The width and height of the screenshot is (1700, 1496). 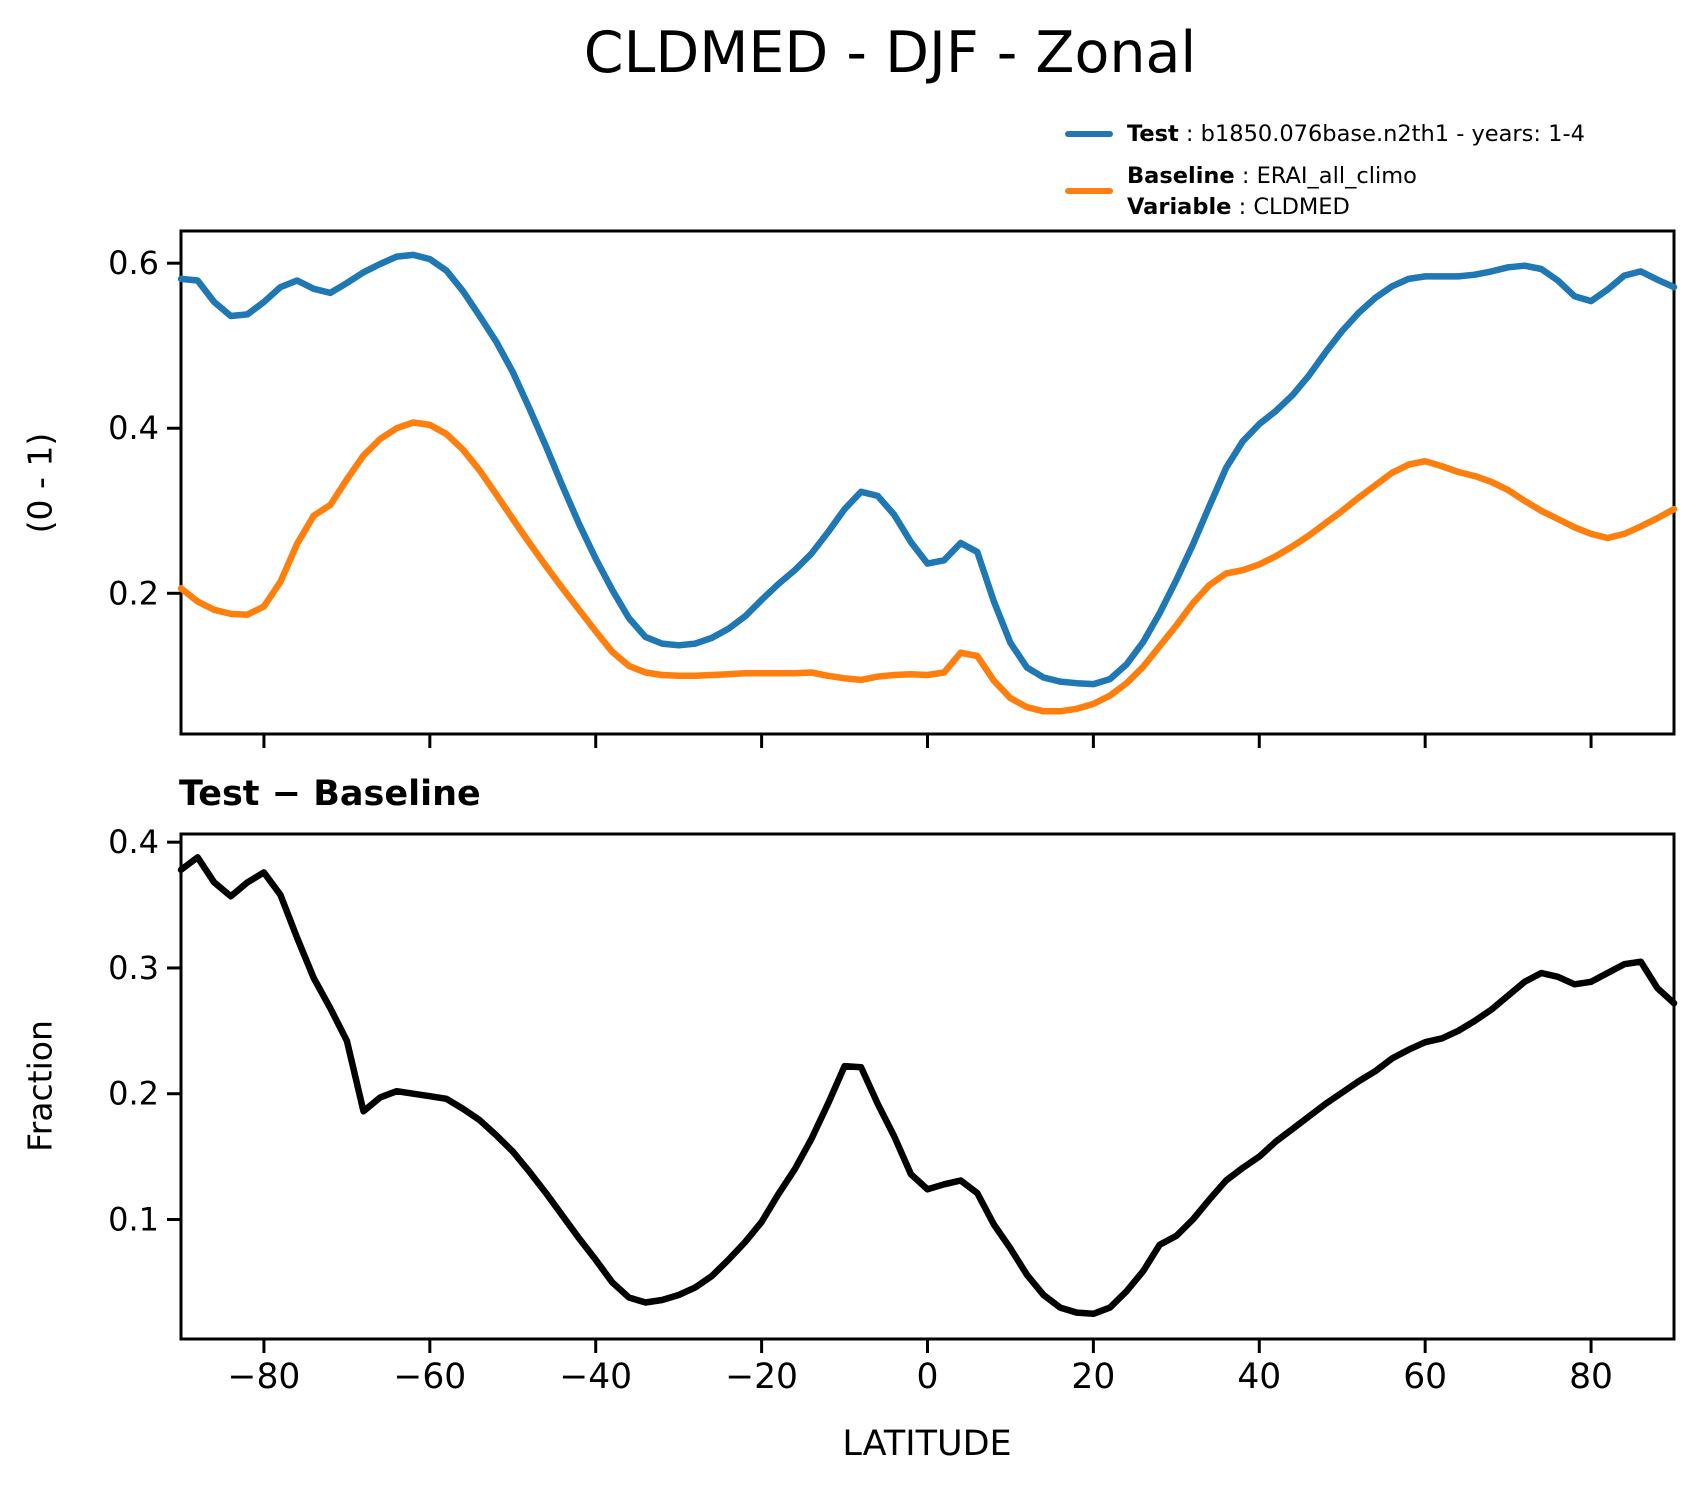 I want to click on x-axis-label: LATITUDE, so click(x=927, y=1444).